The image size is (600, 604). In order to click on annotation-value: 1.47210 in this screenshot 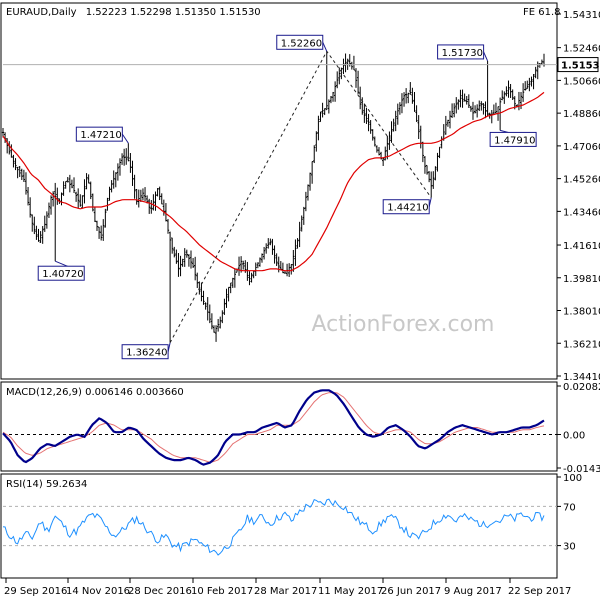, I will do `click(100, 135)`.